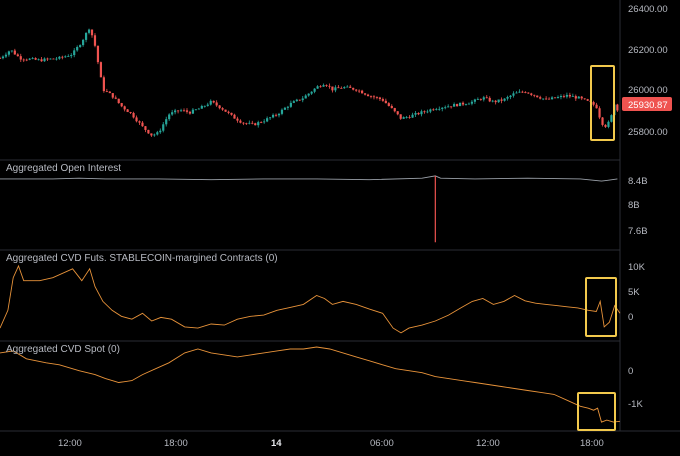 This screenshot has height=456, width=680. Describe the element at coordinates (635, 404) in the screenshot. I see `cvd-spot-tick: -1K` at that location.